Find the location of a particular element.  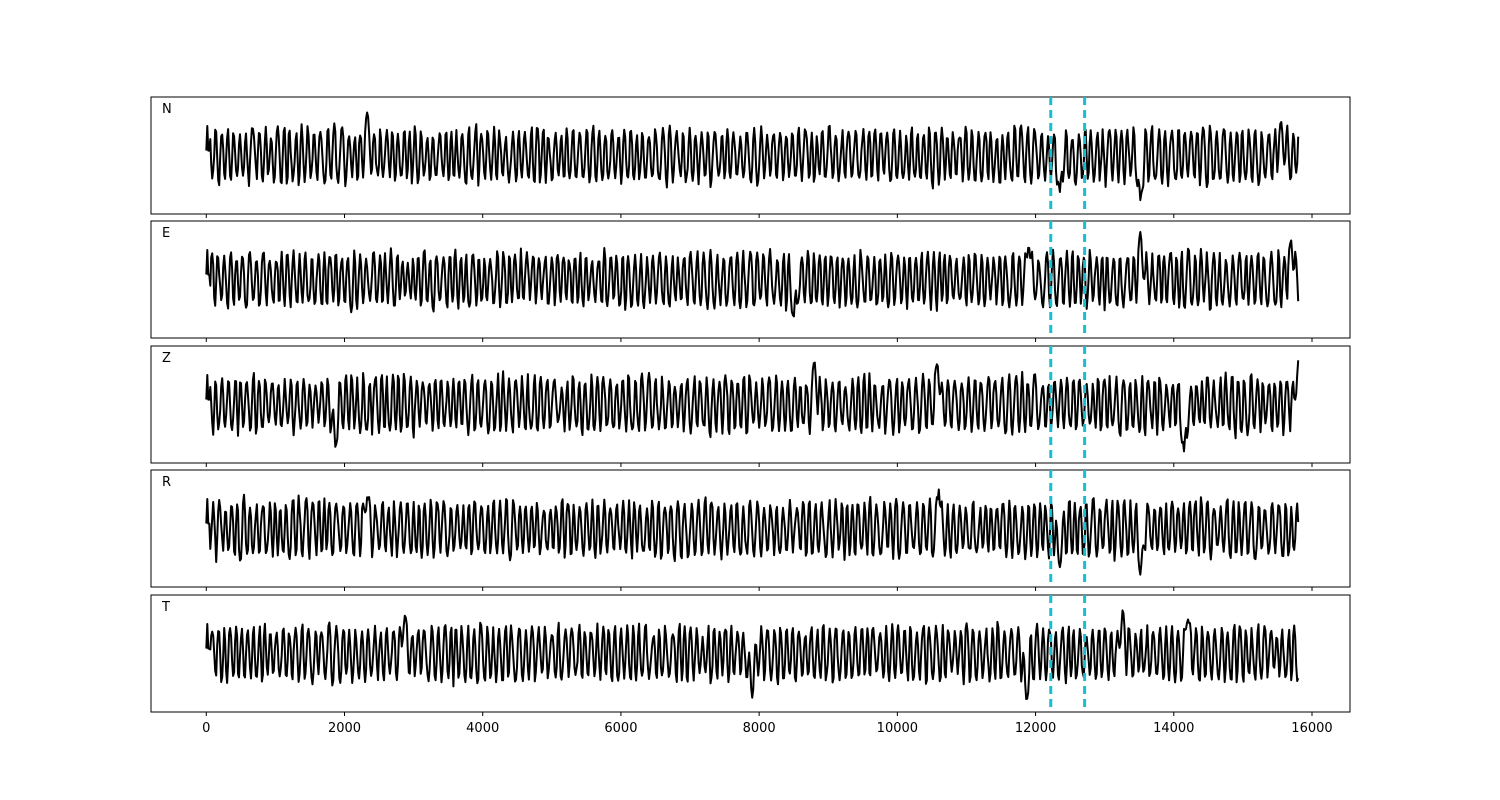

trace-t is located at coordinates (752, 654).